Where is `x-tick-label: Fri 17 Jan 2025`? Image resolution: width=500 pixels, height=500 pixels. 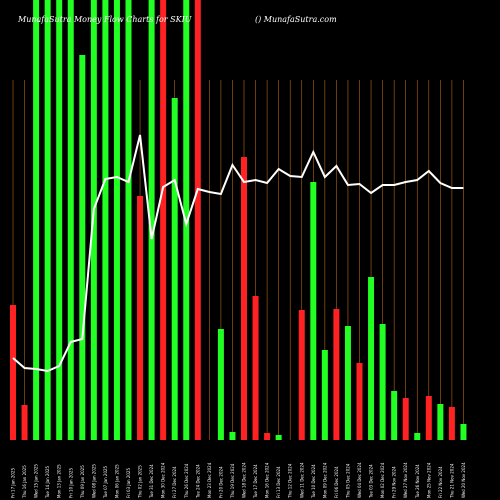 x-tick-label: Fri 17 Jan 2025 is located at coordinates (13, 483).